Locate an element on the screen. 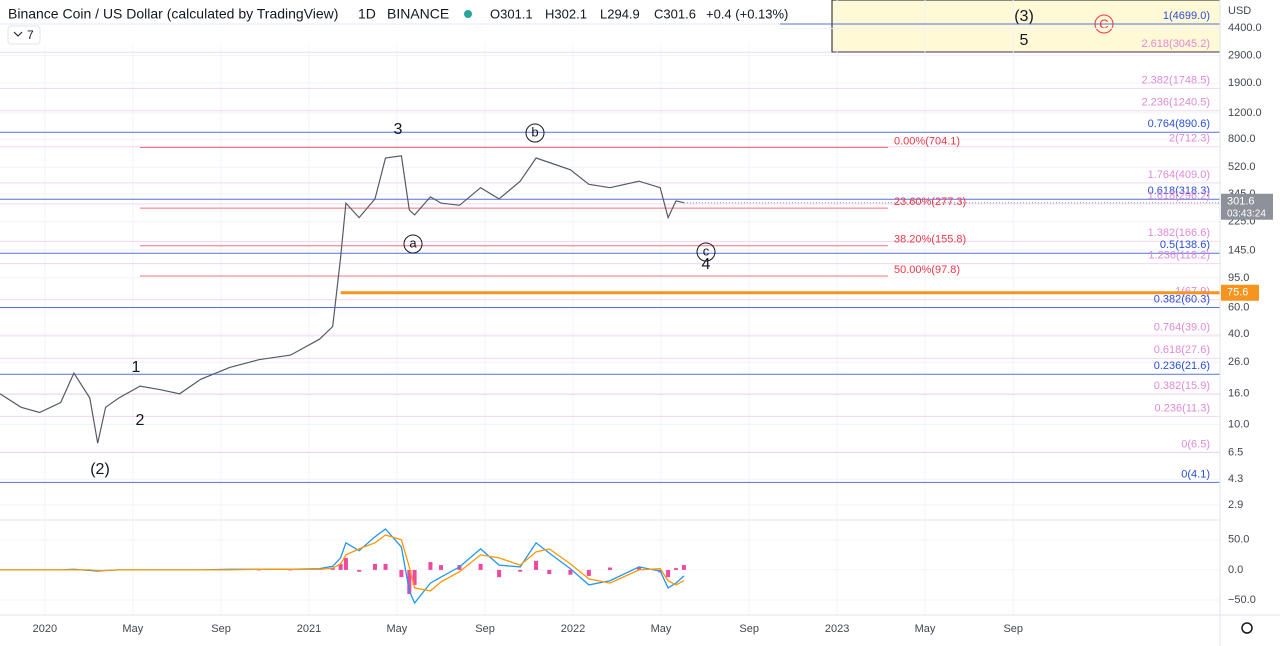  wave-label: 5 is located at coordinates (1024, 40).